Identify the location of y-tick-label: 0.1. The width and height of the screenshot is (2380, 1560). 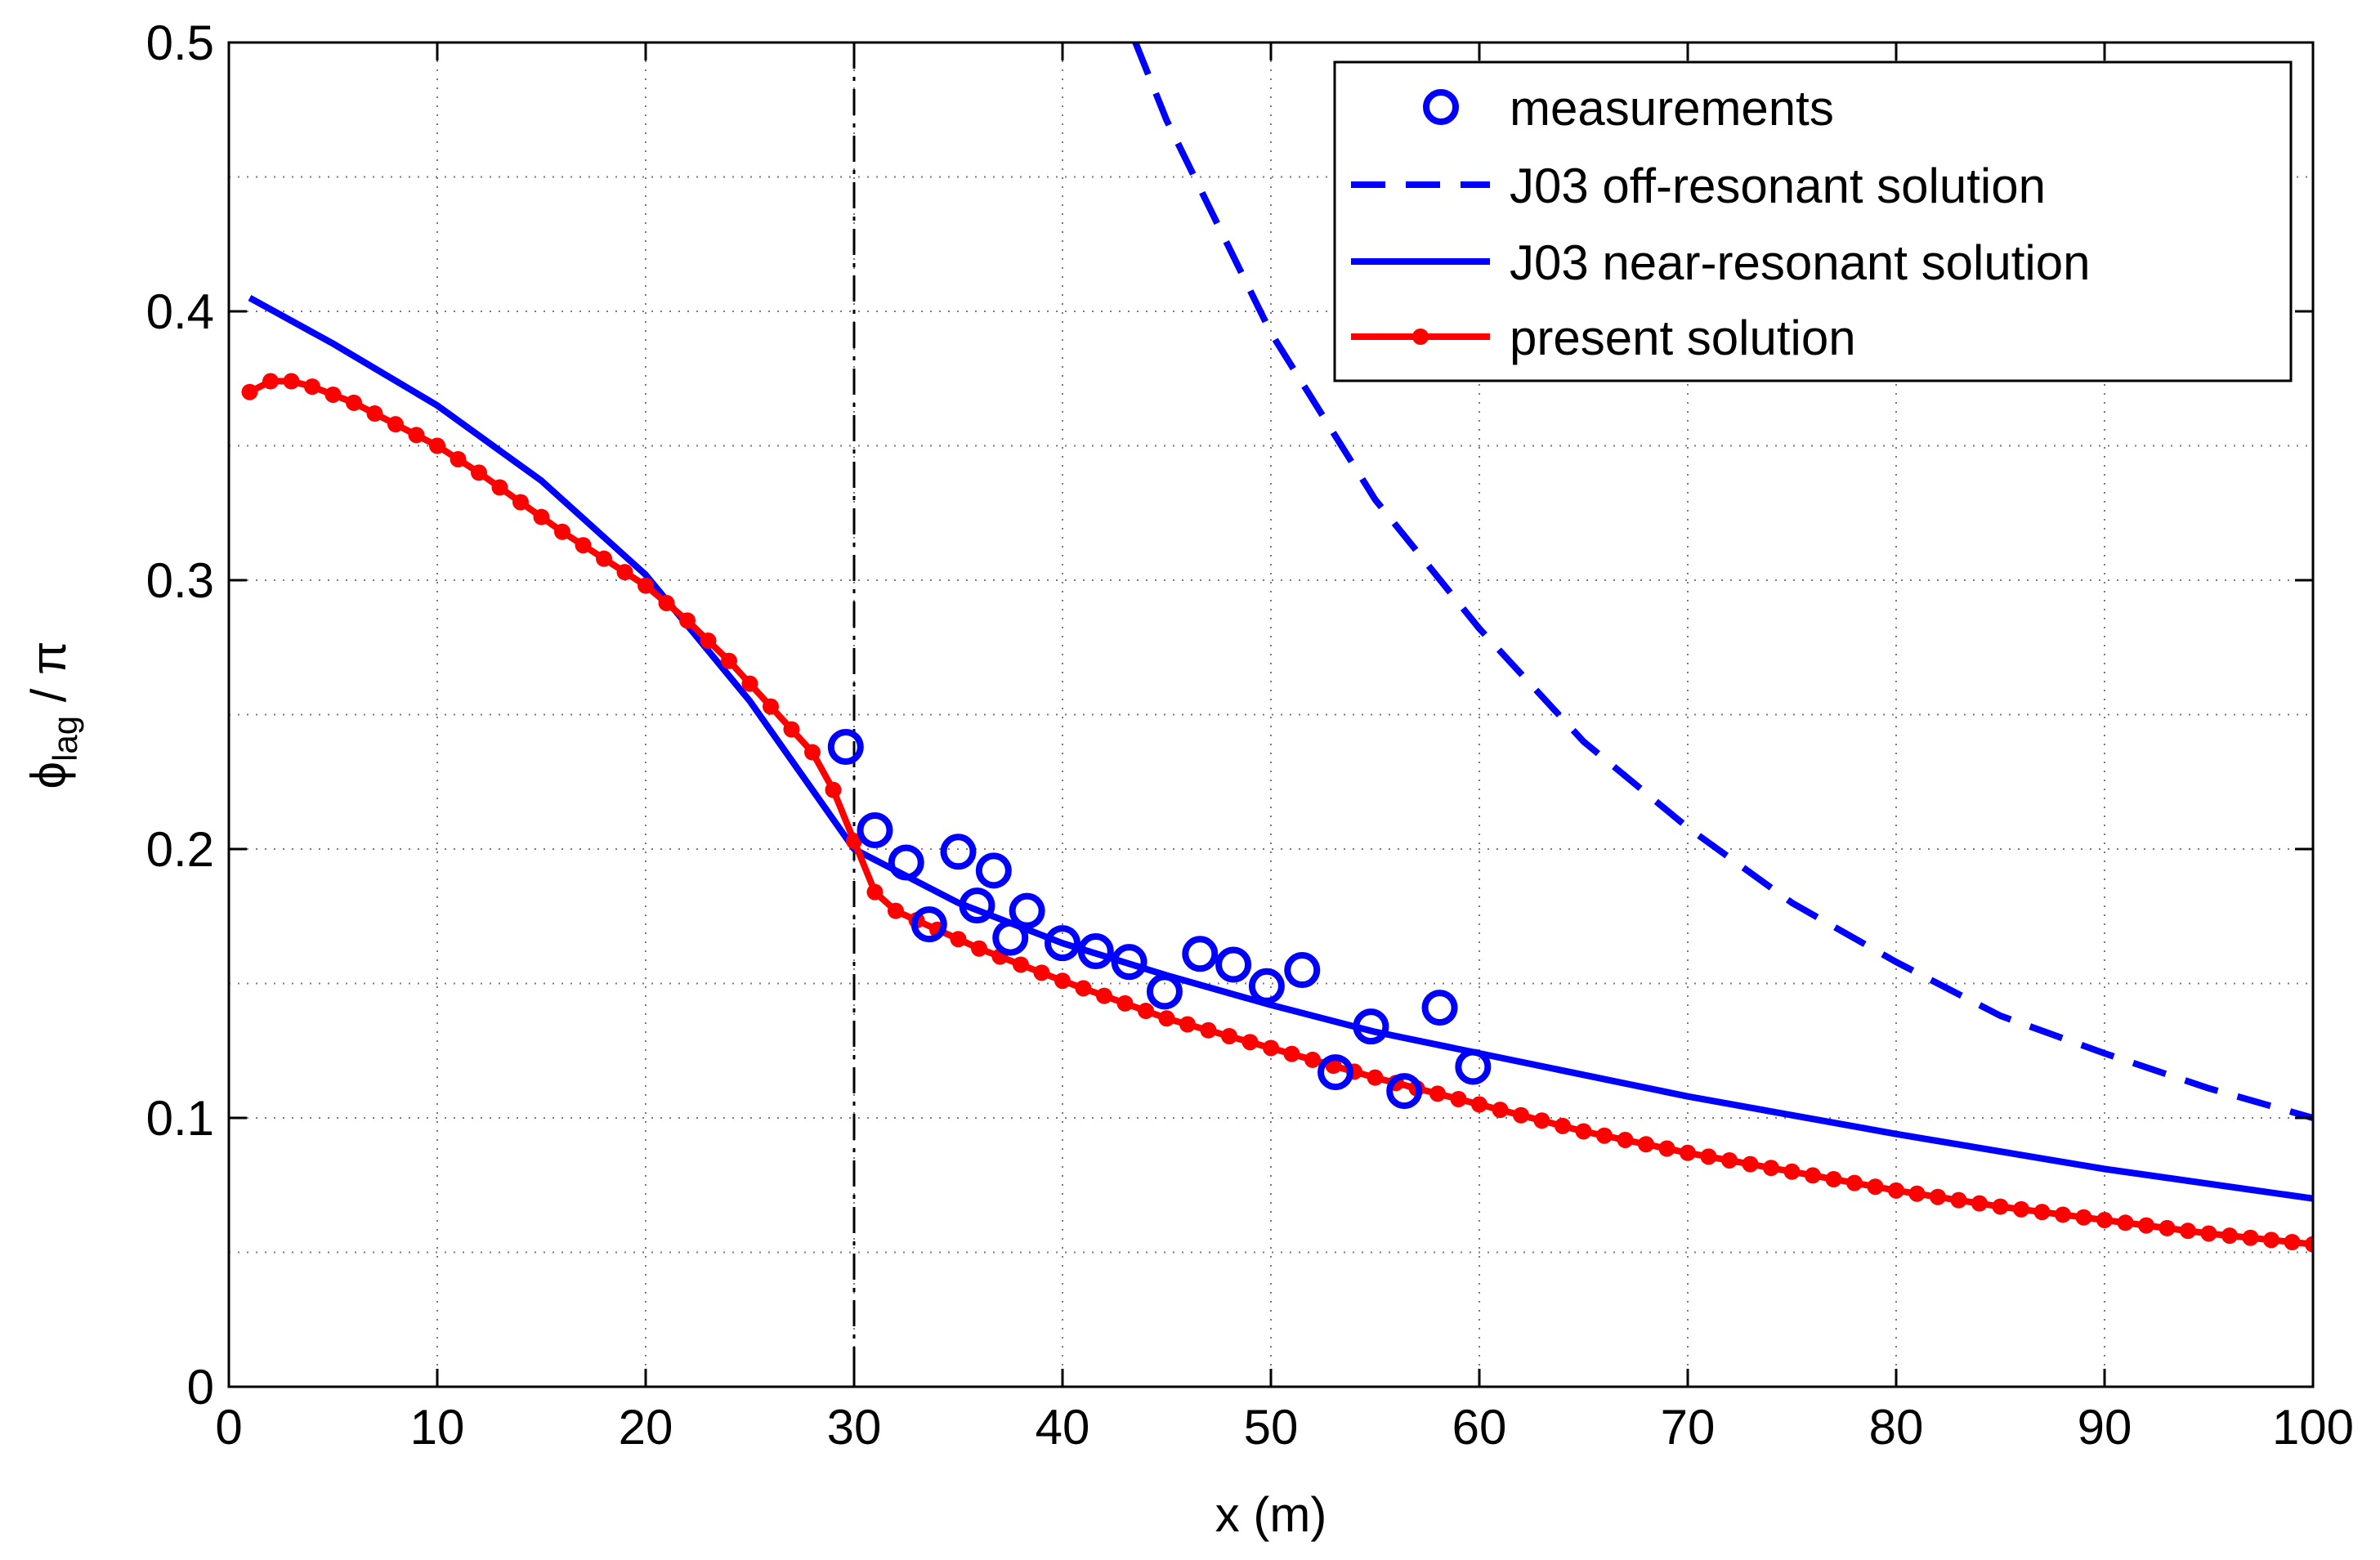
(180, 1118).